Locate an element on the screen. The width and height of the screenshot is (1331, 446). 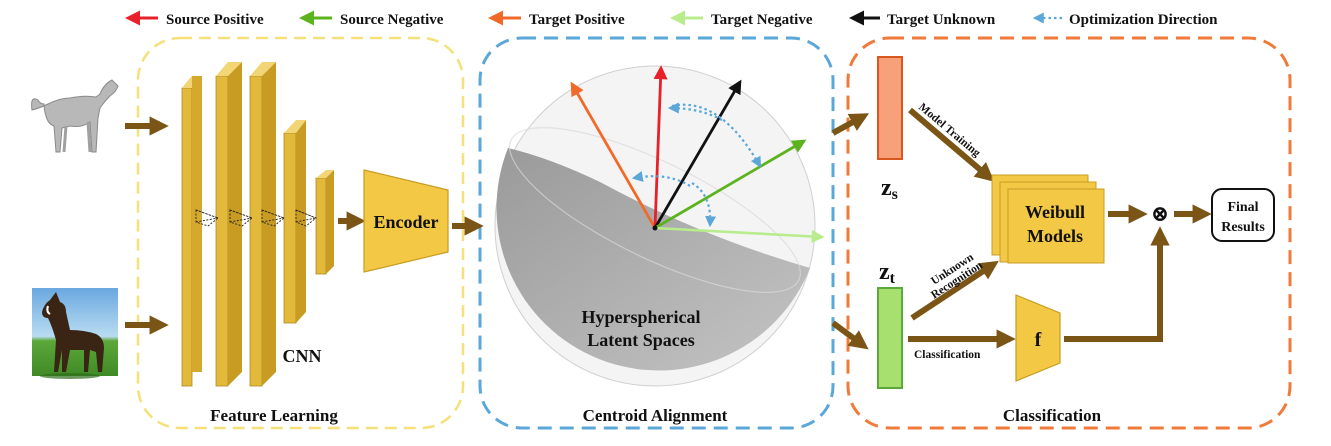
cnn-layers is located at coordinates (257, 224).